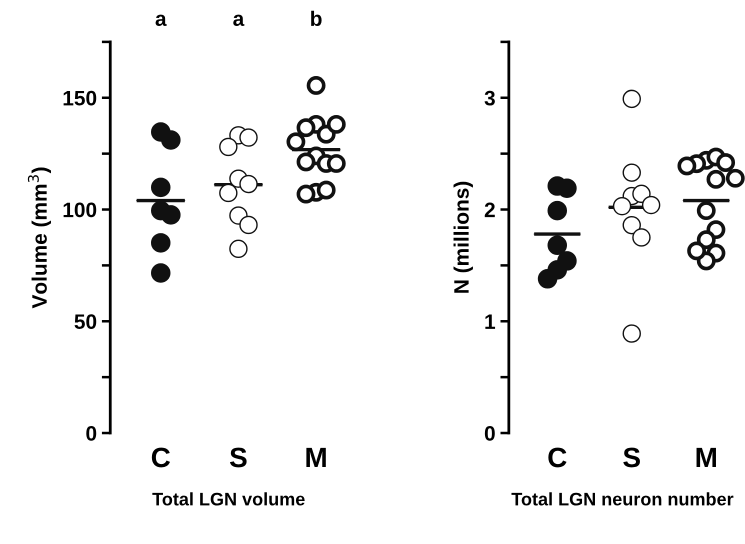 Image resolution: width=745 pixels, height=544 pixels. Describe the element at coordinates (463, 237) in the screenshot. I see `y-axis-title: N (millions)` at that location.